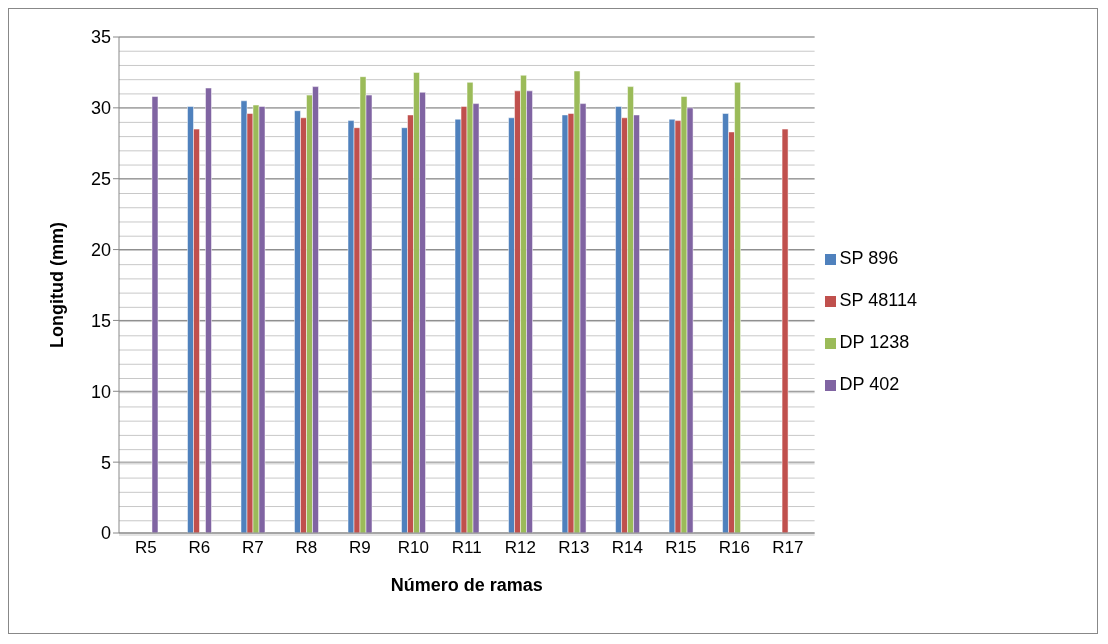 Image resolution: width=1108 pixels, height=644 pixels. I want to click on x-tick-label: R6, so click(199, 548).